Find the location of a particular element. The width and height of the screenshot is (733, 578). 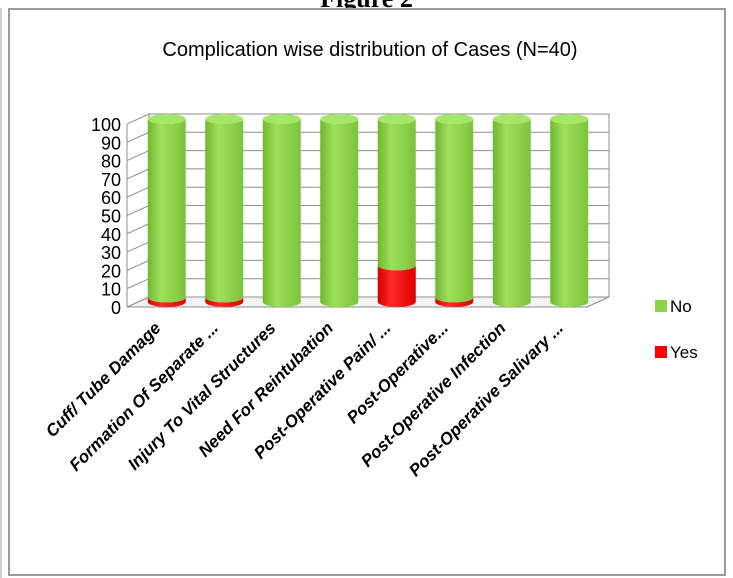

legend-label-no: No is located at coordinates (681, 306).